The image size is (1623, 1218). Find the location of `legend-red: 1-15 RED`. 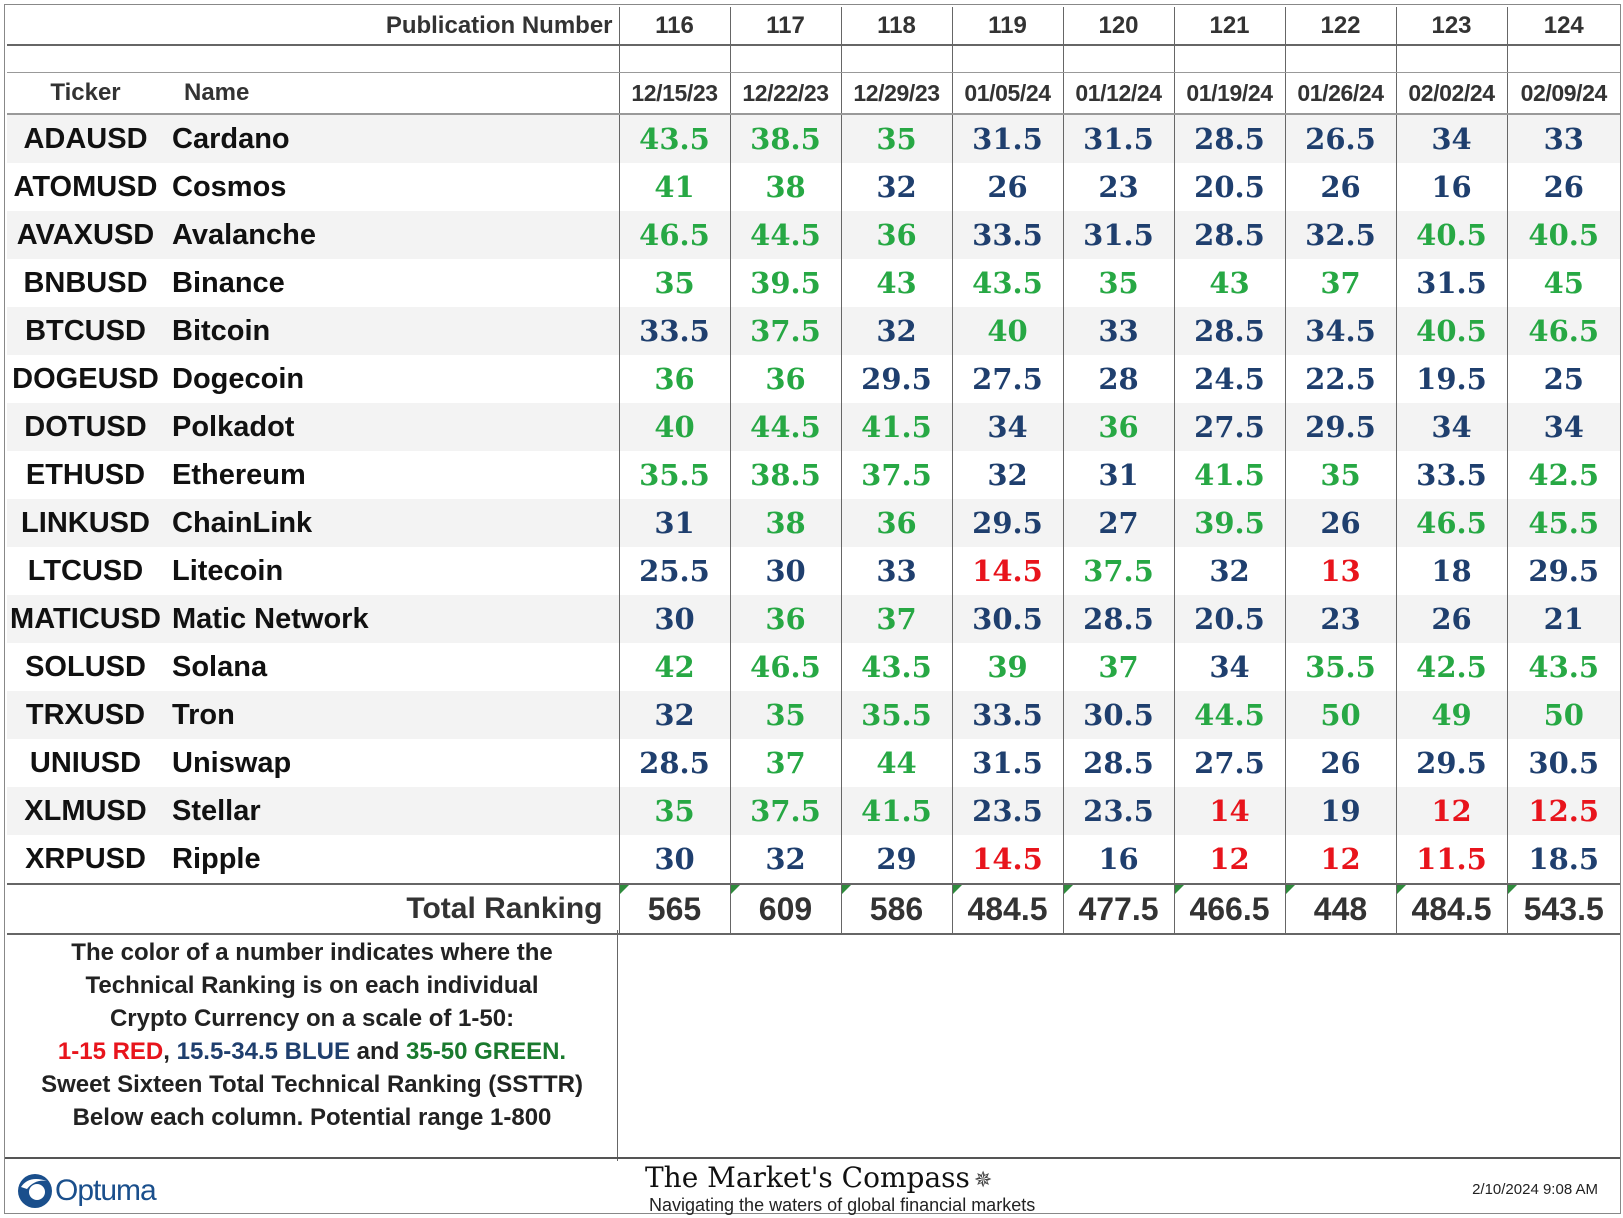

legend-red: 1-15 RED is located at coordinates (110, 1051).